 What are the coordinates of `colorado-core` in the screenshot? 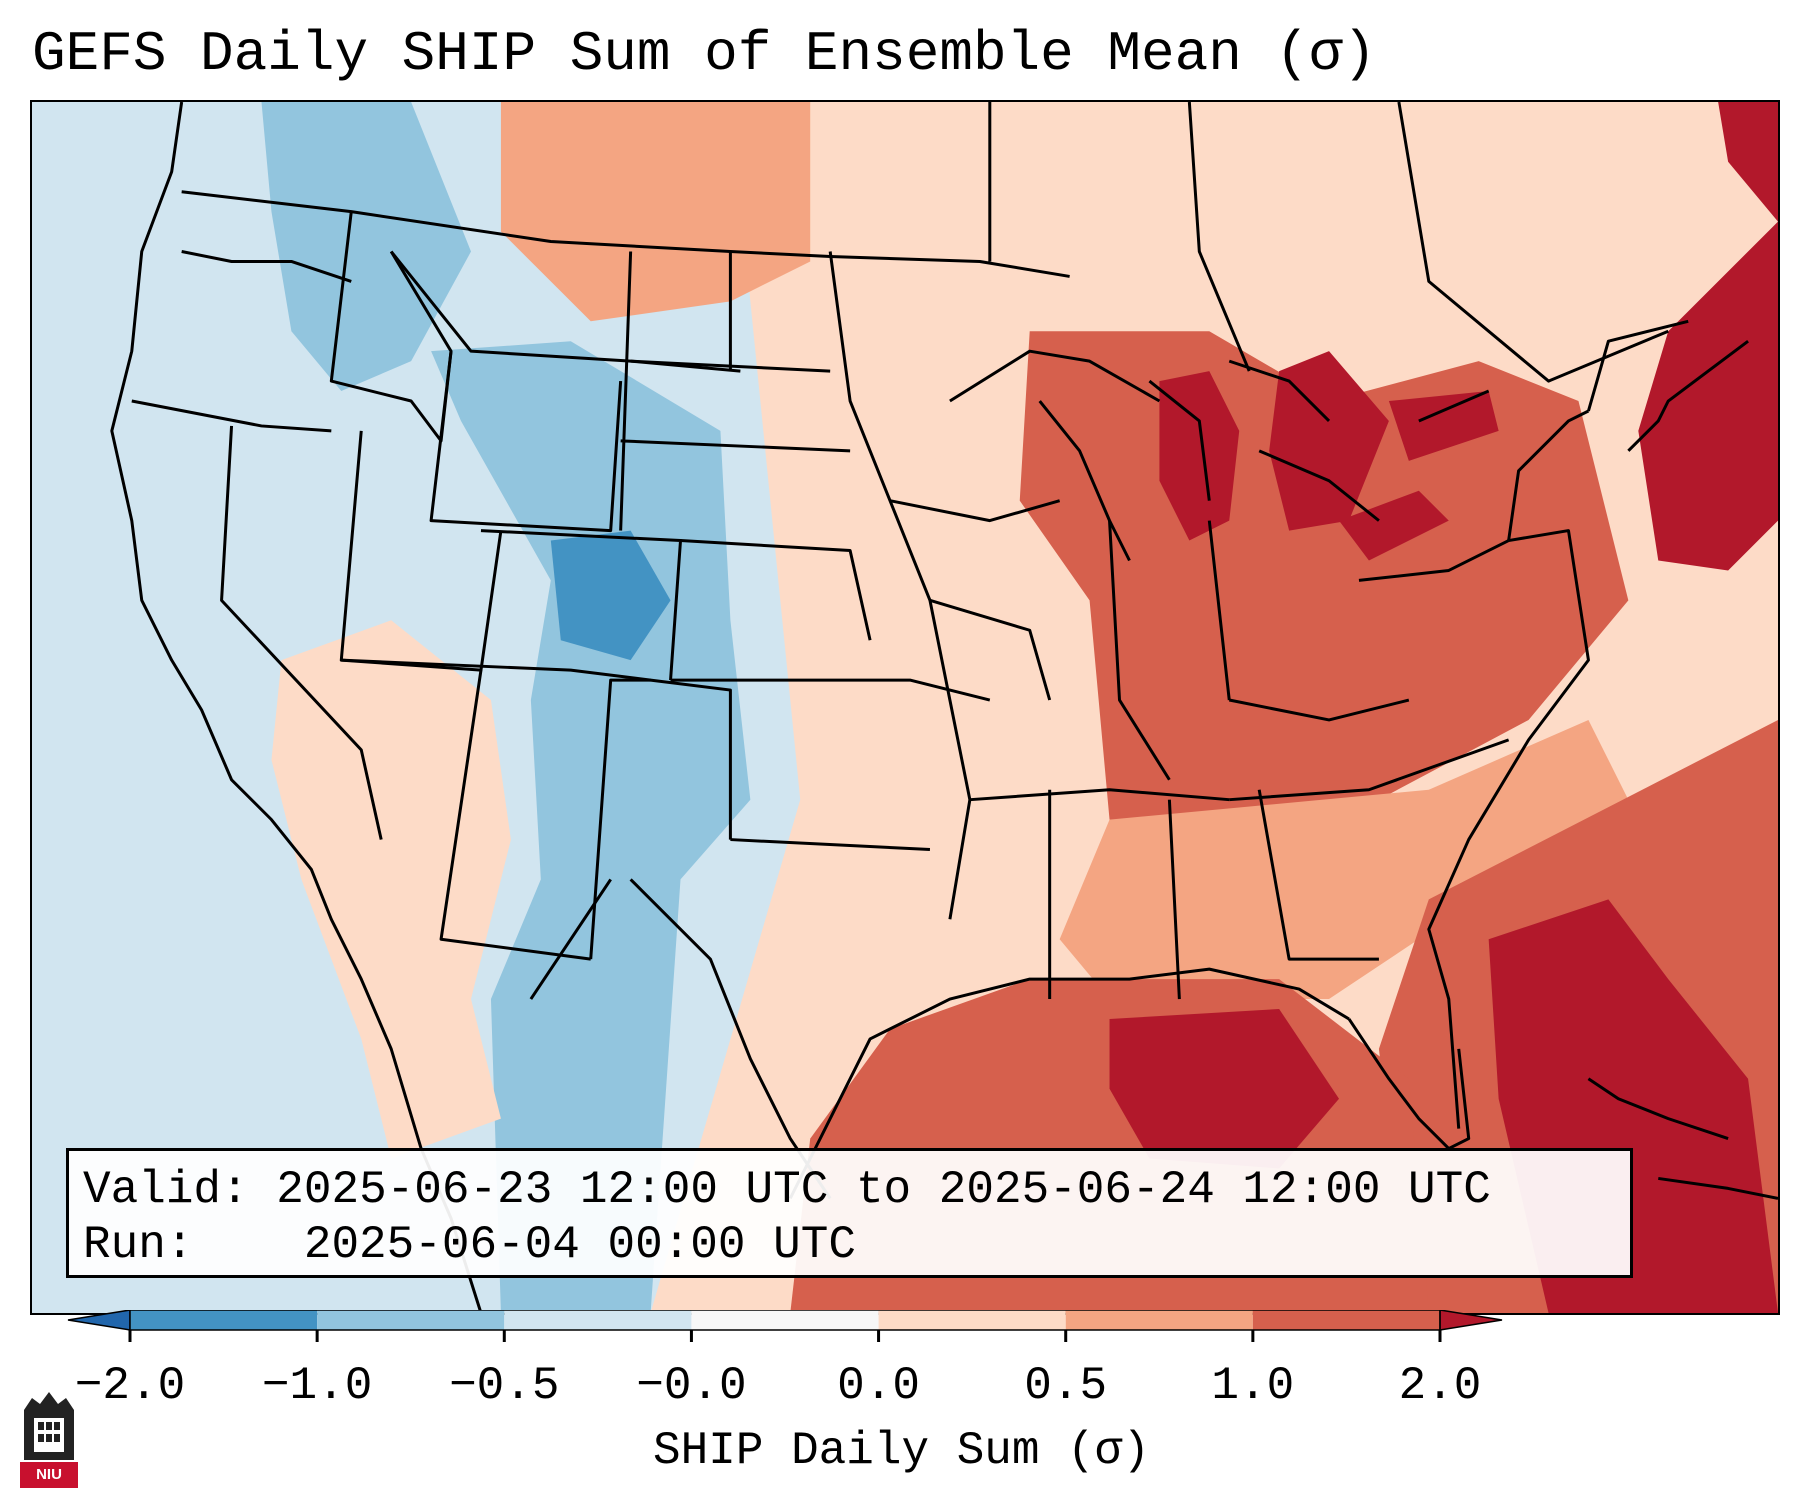 It's located at (610, 595).